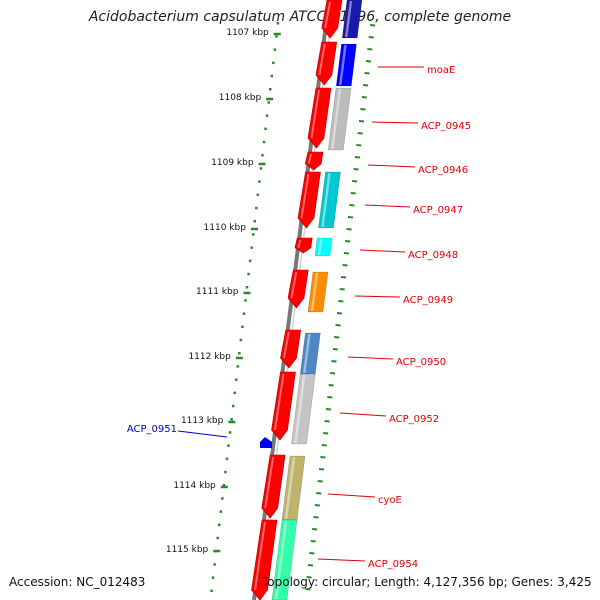 The height and width of the screenshot is (600, 600). What do you see at coordinates (187, 550) in the screenshot?
I see `scale-label: 1115 kbp` at bounding box center [187, 550].